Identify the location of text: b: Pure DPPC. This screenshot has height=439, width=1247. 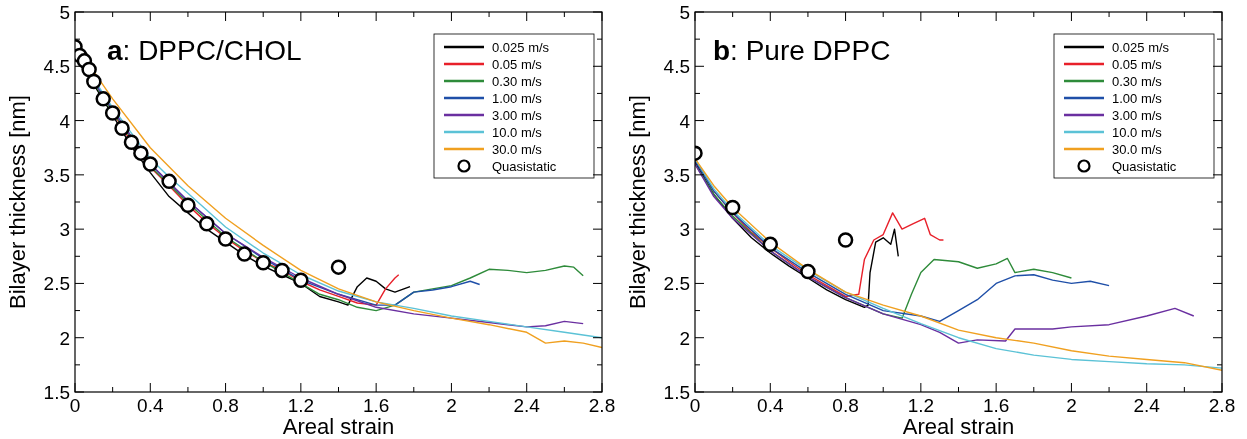
(802, 50).